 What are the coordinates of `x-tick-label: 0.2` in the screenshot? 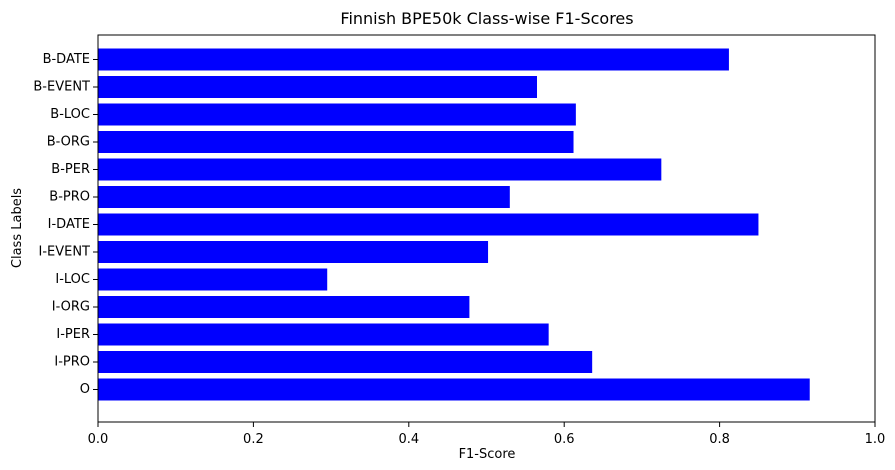 It's located at (253, 439).